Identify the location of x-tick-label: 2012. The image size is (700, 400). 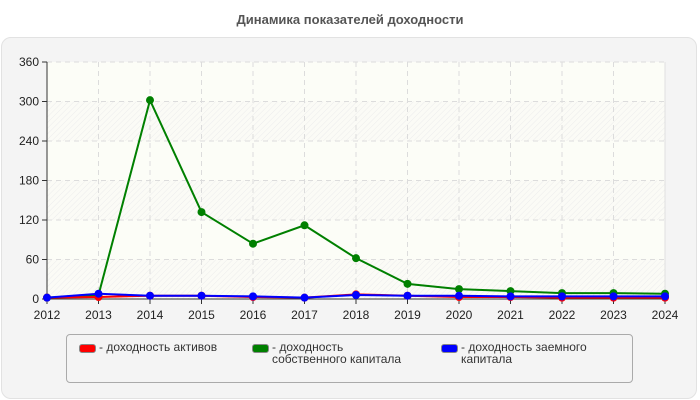
(47, 315).